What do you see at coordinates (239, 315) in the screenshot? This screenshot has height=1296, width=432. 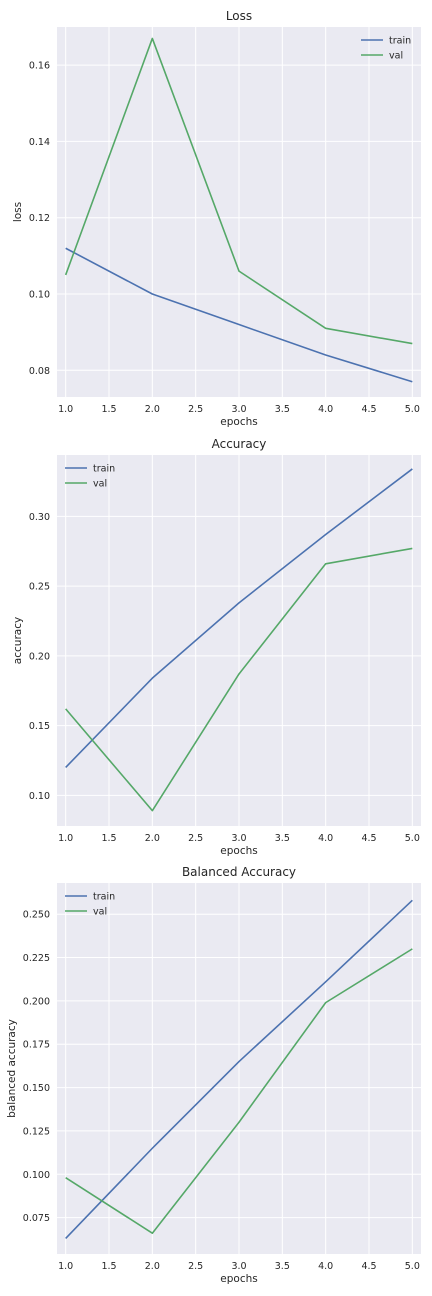 I see `series-line-train` at bounding box center [239, 315].